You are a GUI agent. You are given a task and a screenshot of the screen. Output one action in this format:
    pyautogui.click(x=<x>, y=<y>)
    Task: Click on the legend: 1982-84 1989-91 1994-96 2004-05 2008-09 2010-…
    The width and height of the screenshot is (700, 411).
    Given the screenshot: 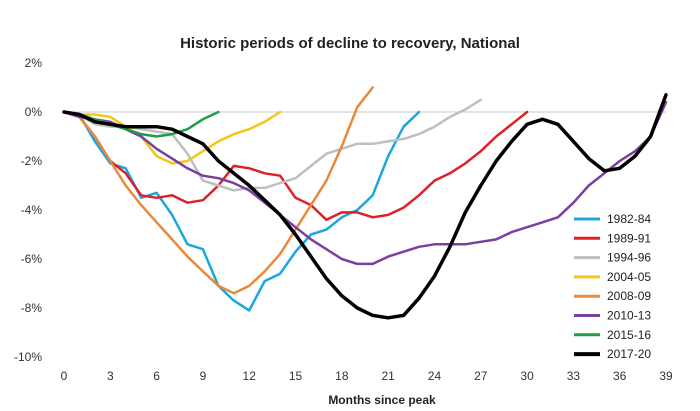 What is the action you would take?
    pyautogui.click(x=612, y=286)
    